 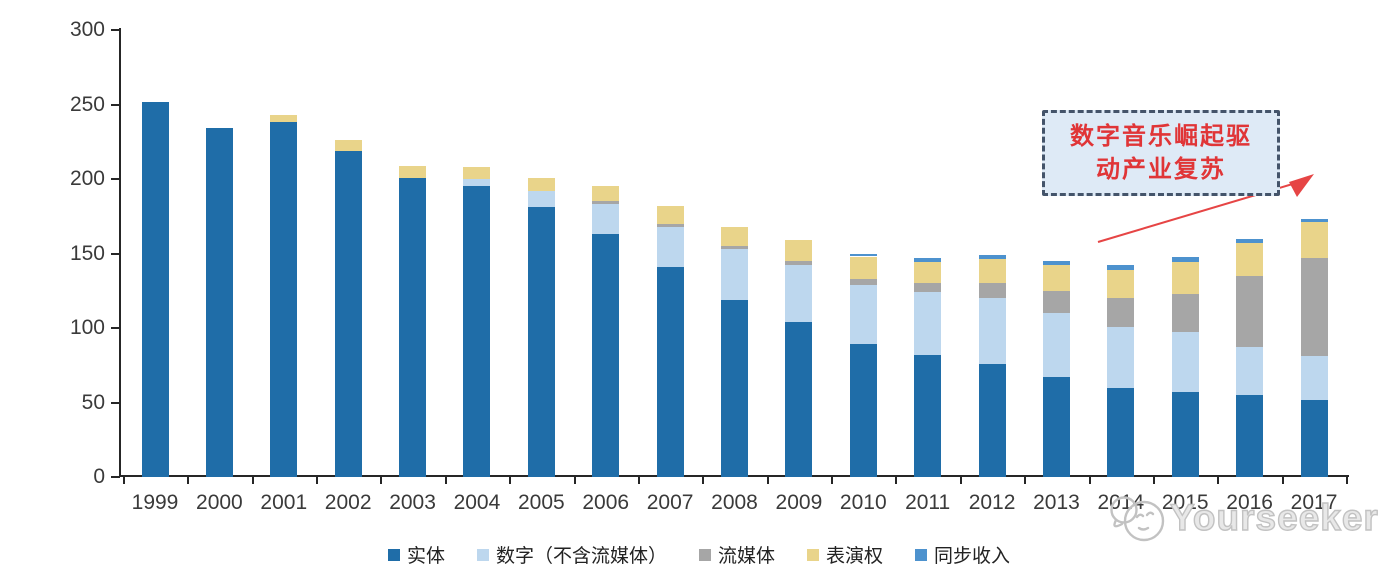 I want to click on bar-segment-2010-同步收入, so click(x=863, y=255).